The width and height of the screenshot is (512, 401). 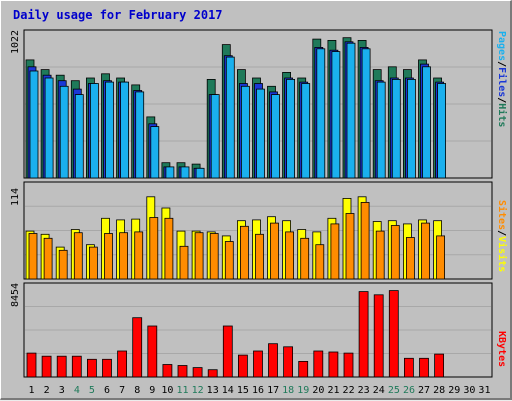 I want to click on day-label: 25, so click(x=394, y=390).